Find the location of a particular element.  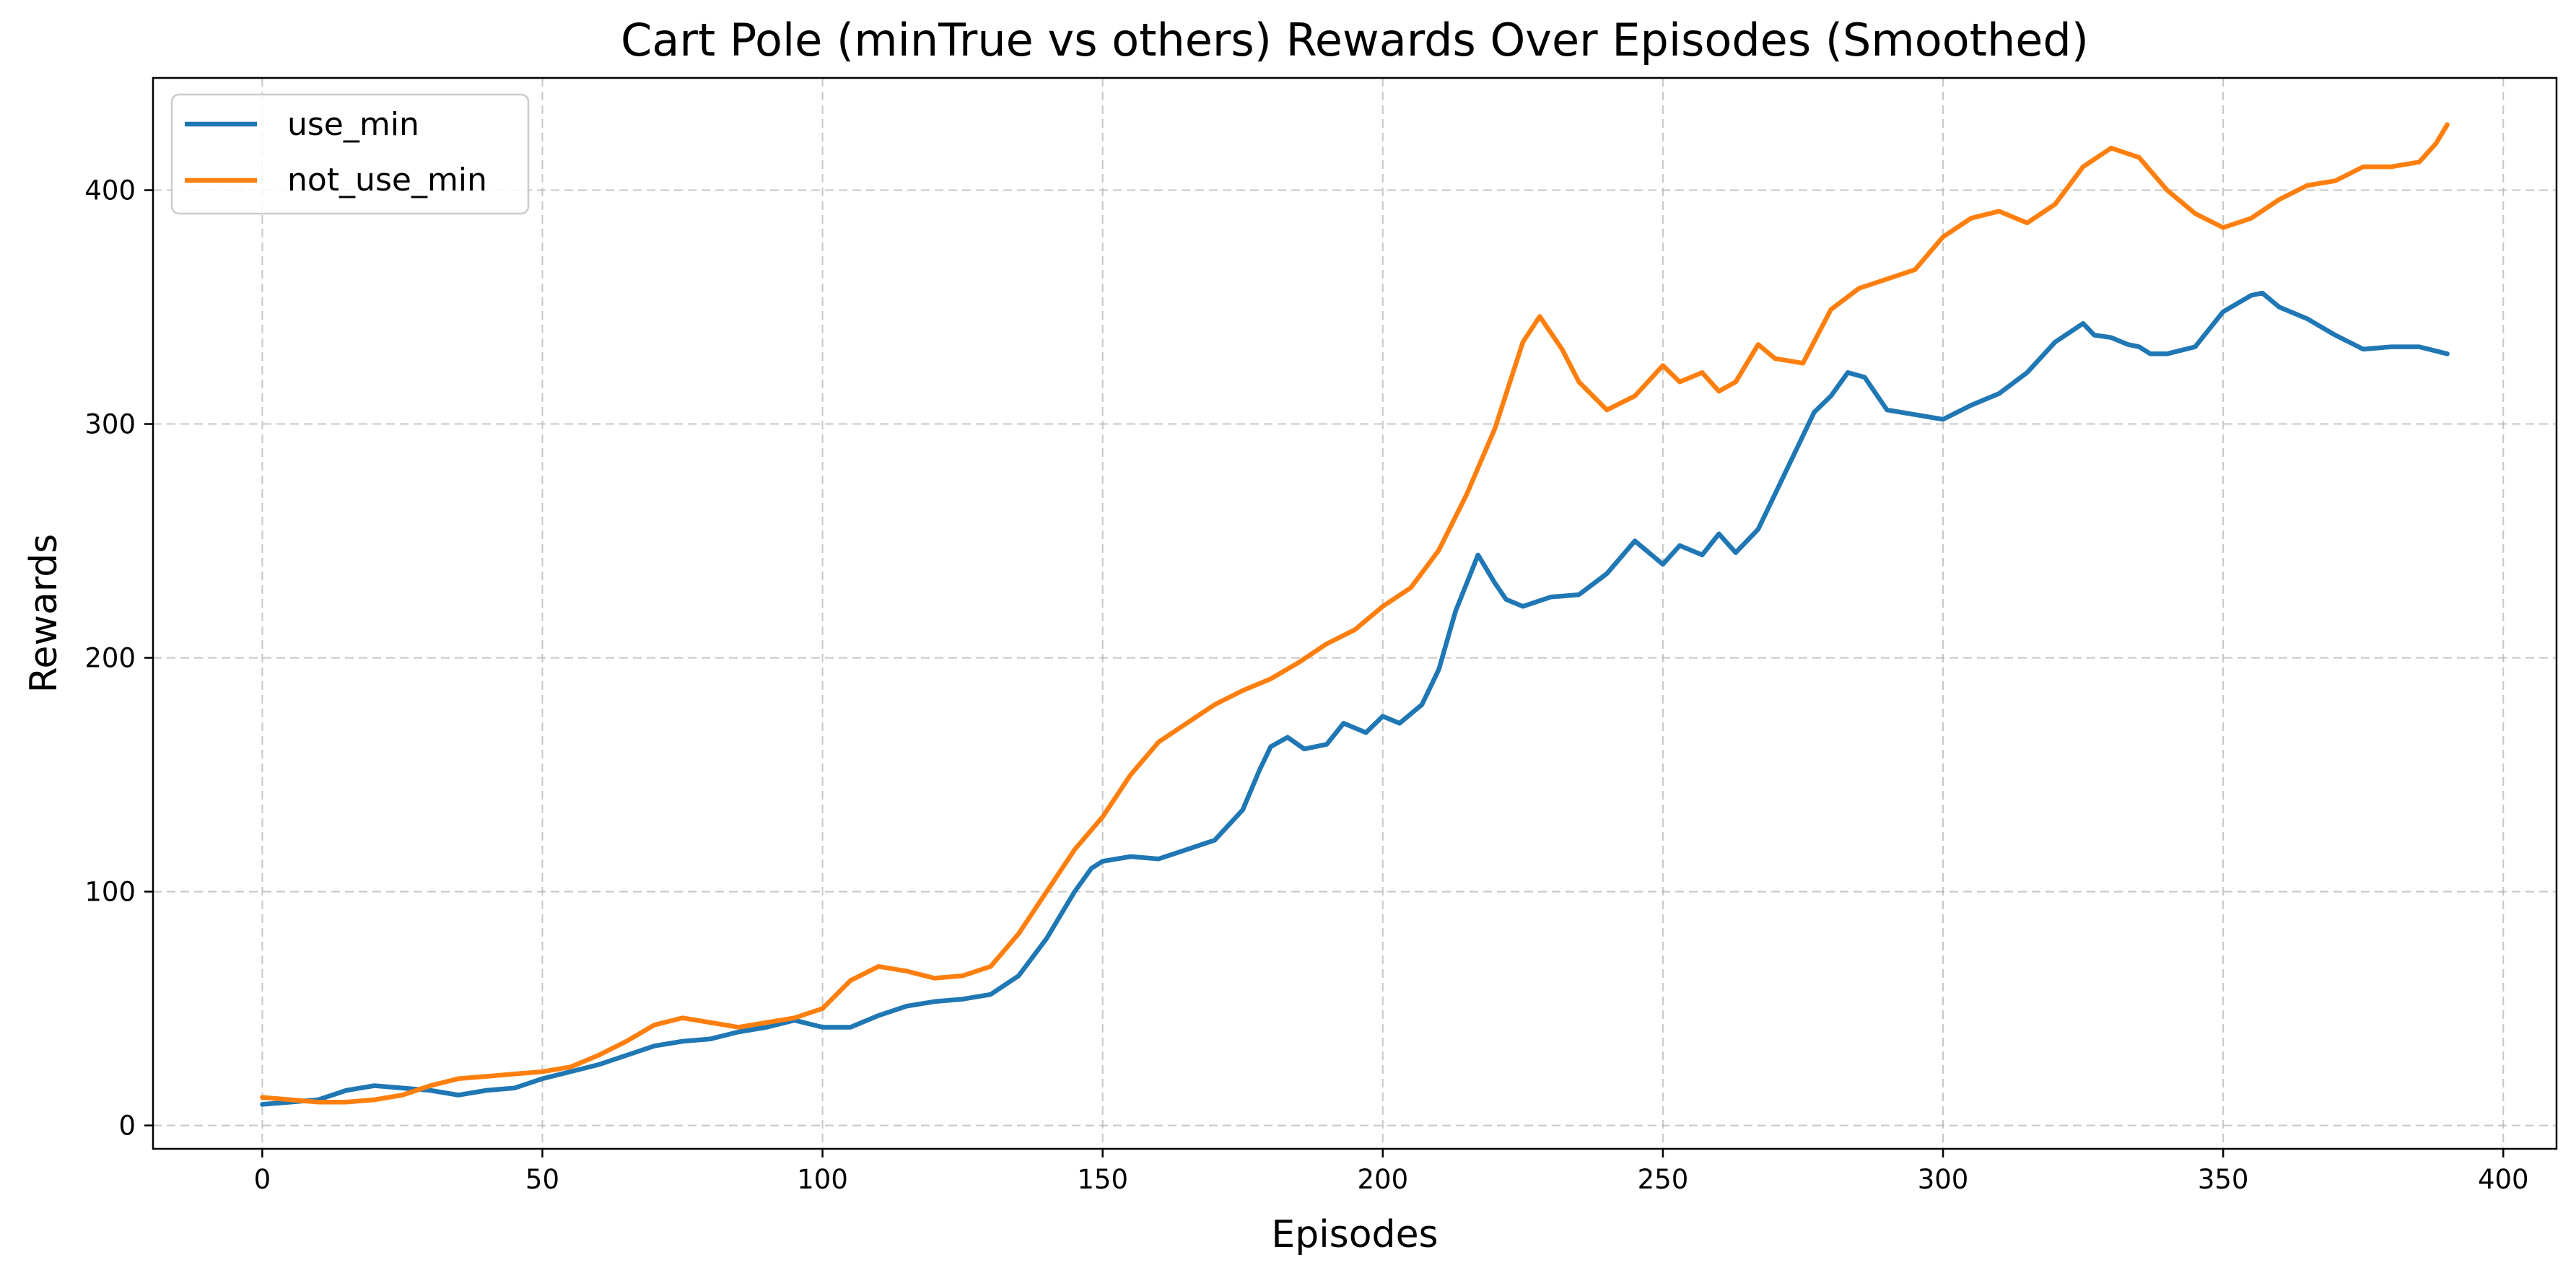

x-tick-label: 50 is located at coordinates (542, 1179).